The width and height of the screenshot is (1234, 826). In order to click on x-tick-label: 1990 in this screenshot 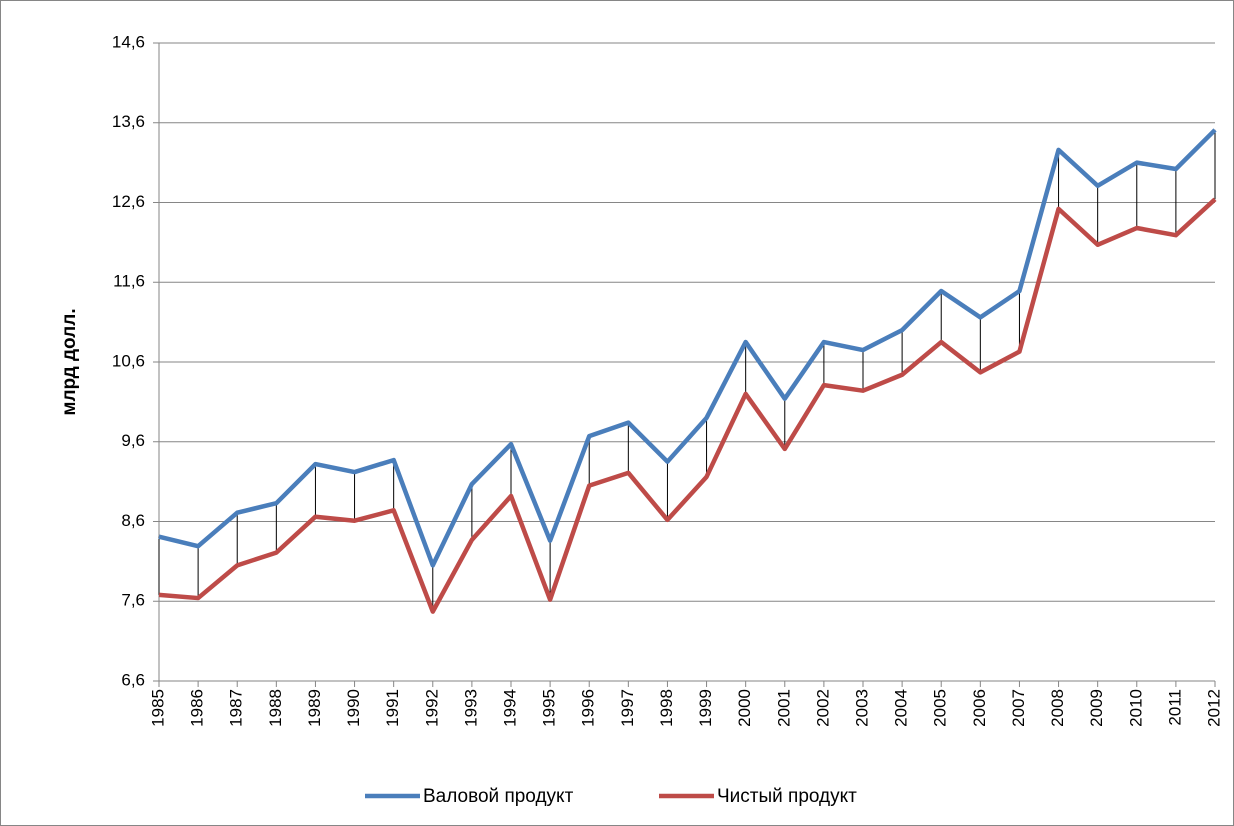, I will do `click(353, 708)`.